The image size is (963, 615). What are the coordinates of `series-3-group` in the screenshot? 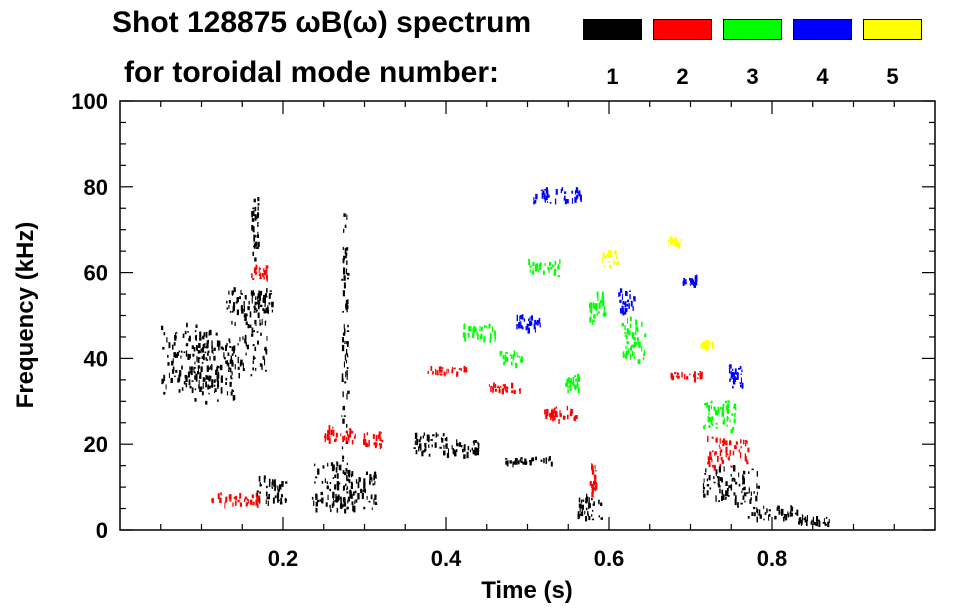 It's located at (599, 346).